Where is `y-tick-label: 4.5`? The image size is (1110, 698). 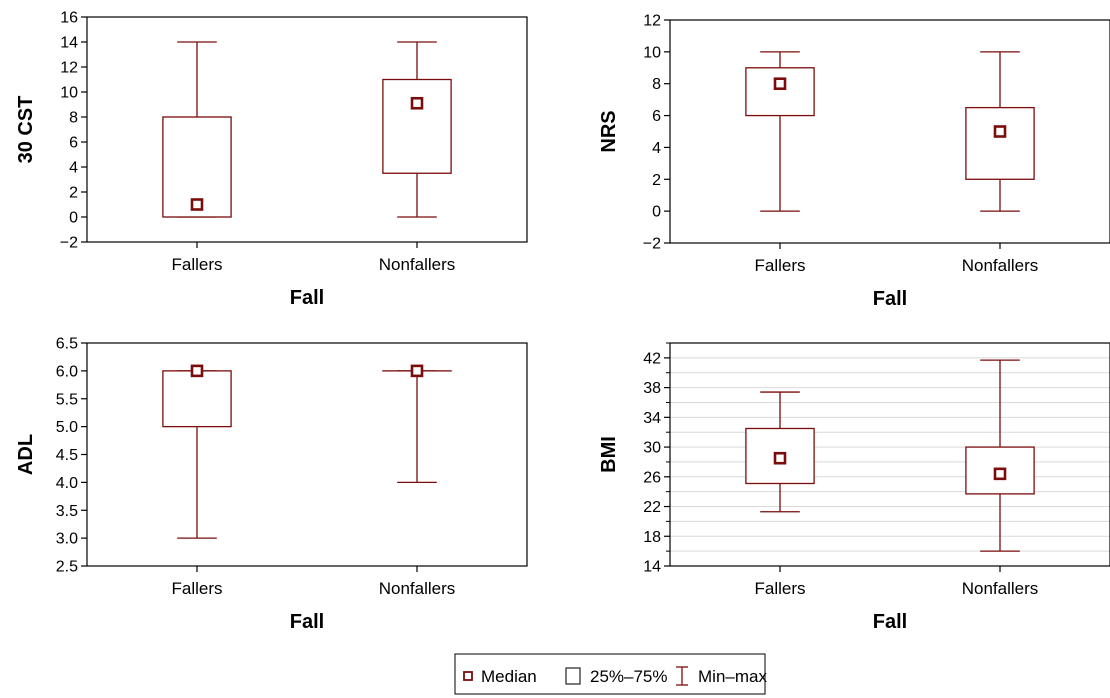
y-tick-label: 4.5 is located at coordinates (67, 455).